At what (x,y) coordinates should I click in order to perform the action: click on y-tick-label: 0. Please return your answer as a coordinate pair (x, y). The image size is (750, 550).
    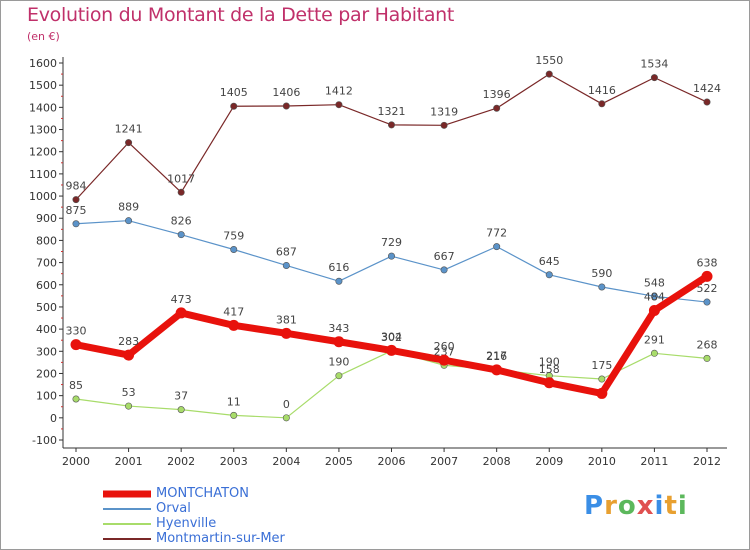
    Looking at the image, I should click on (53, 418).